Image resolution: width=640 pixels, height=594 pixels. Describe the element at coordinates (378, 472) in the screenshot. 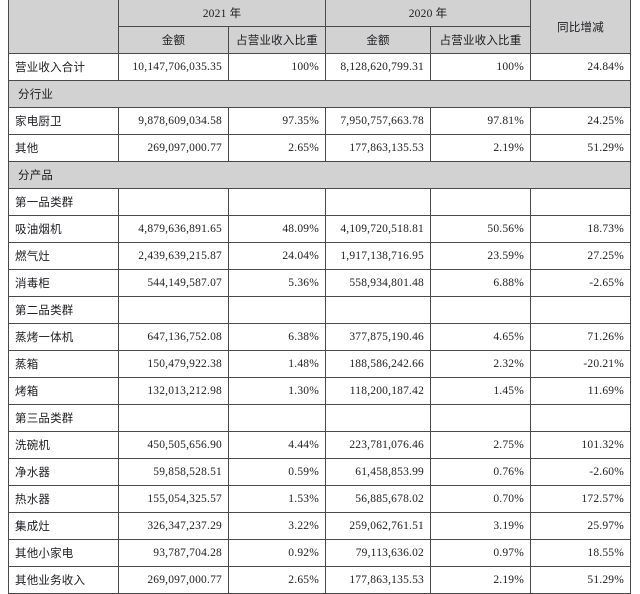

I see `cell-amount-2020: 61,458,853.99` at that location.